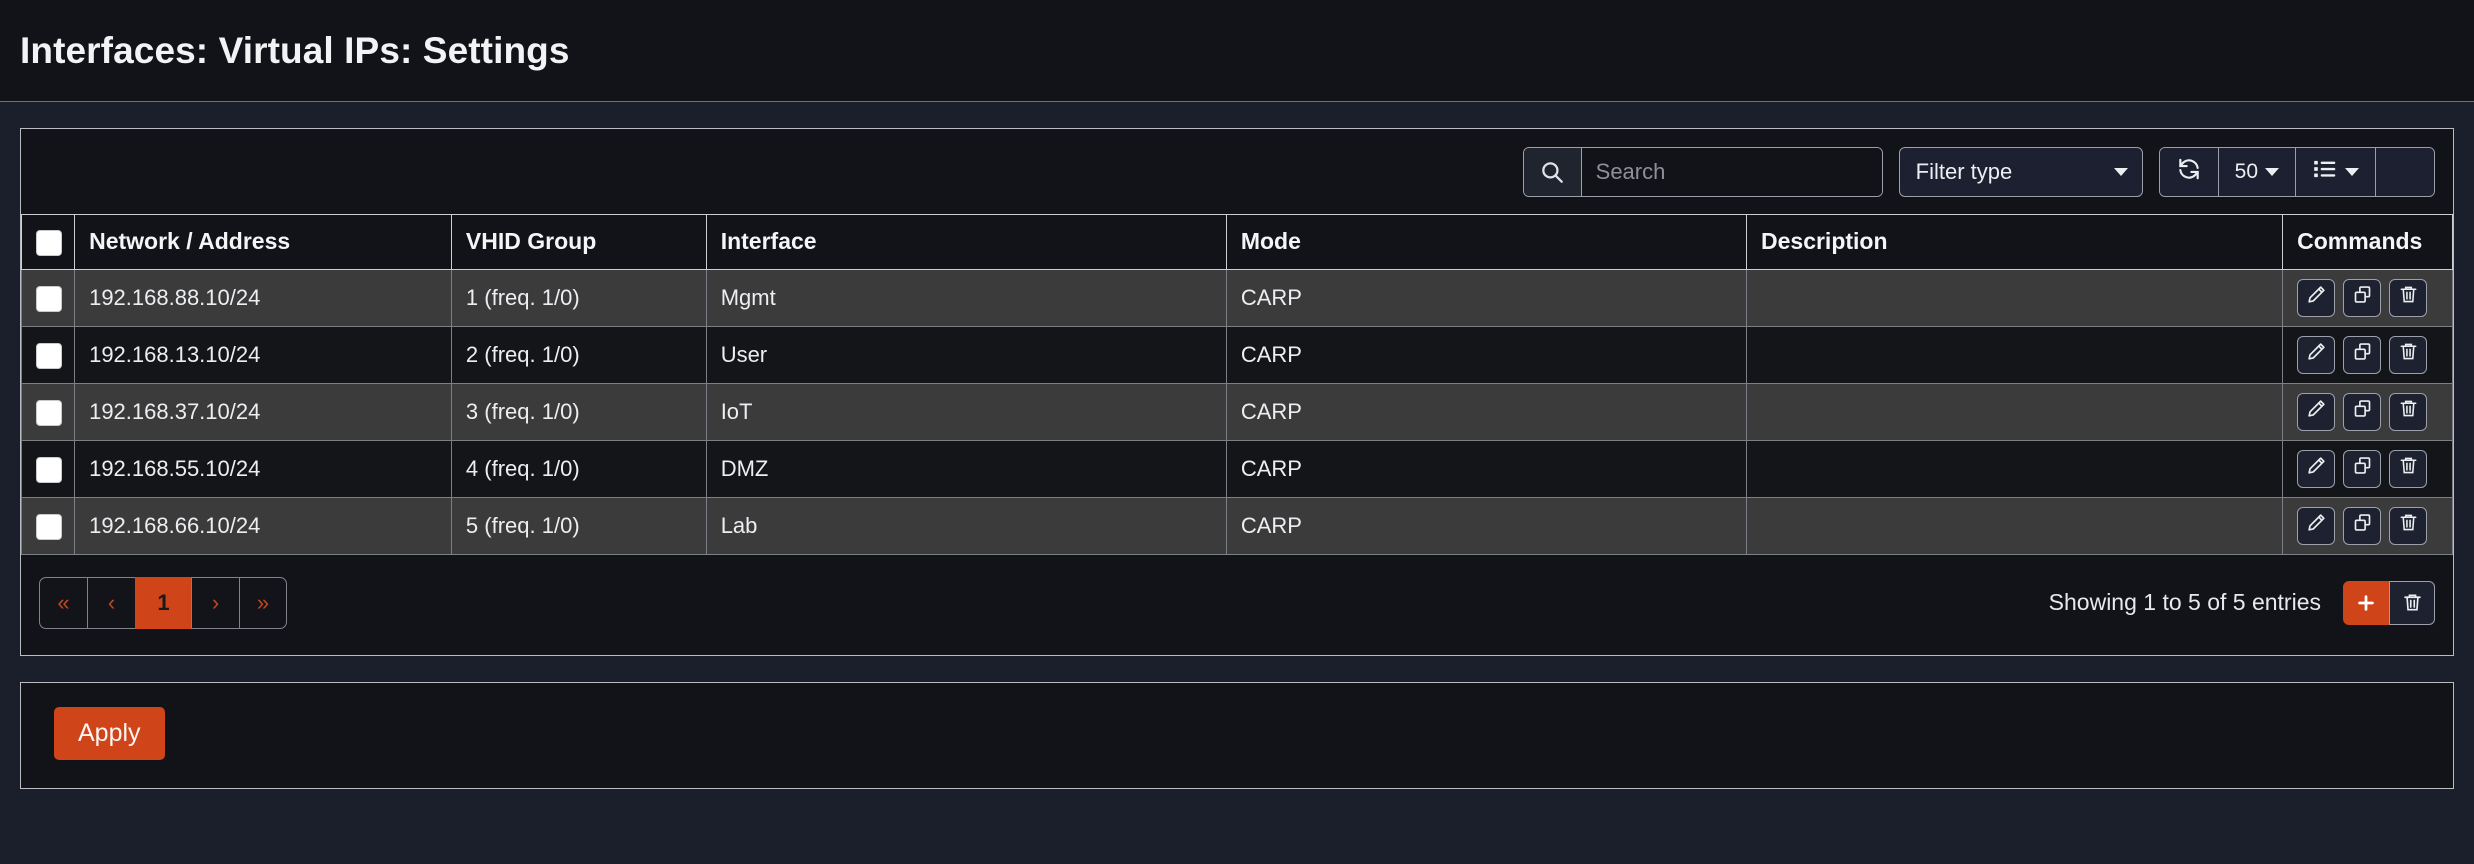 The image size is (2474, 864). Describe the element at coordinates (2246, 171) in the screenshot. I see `page-size-label: 50` at that location.